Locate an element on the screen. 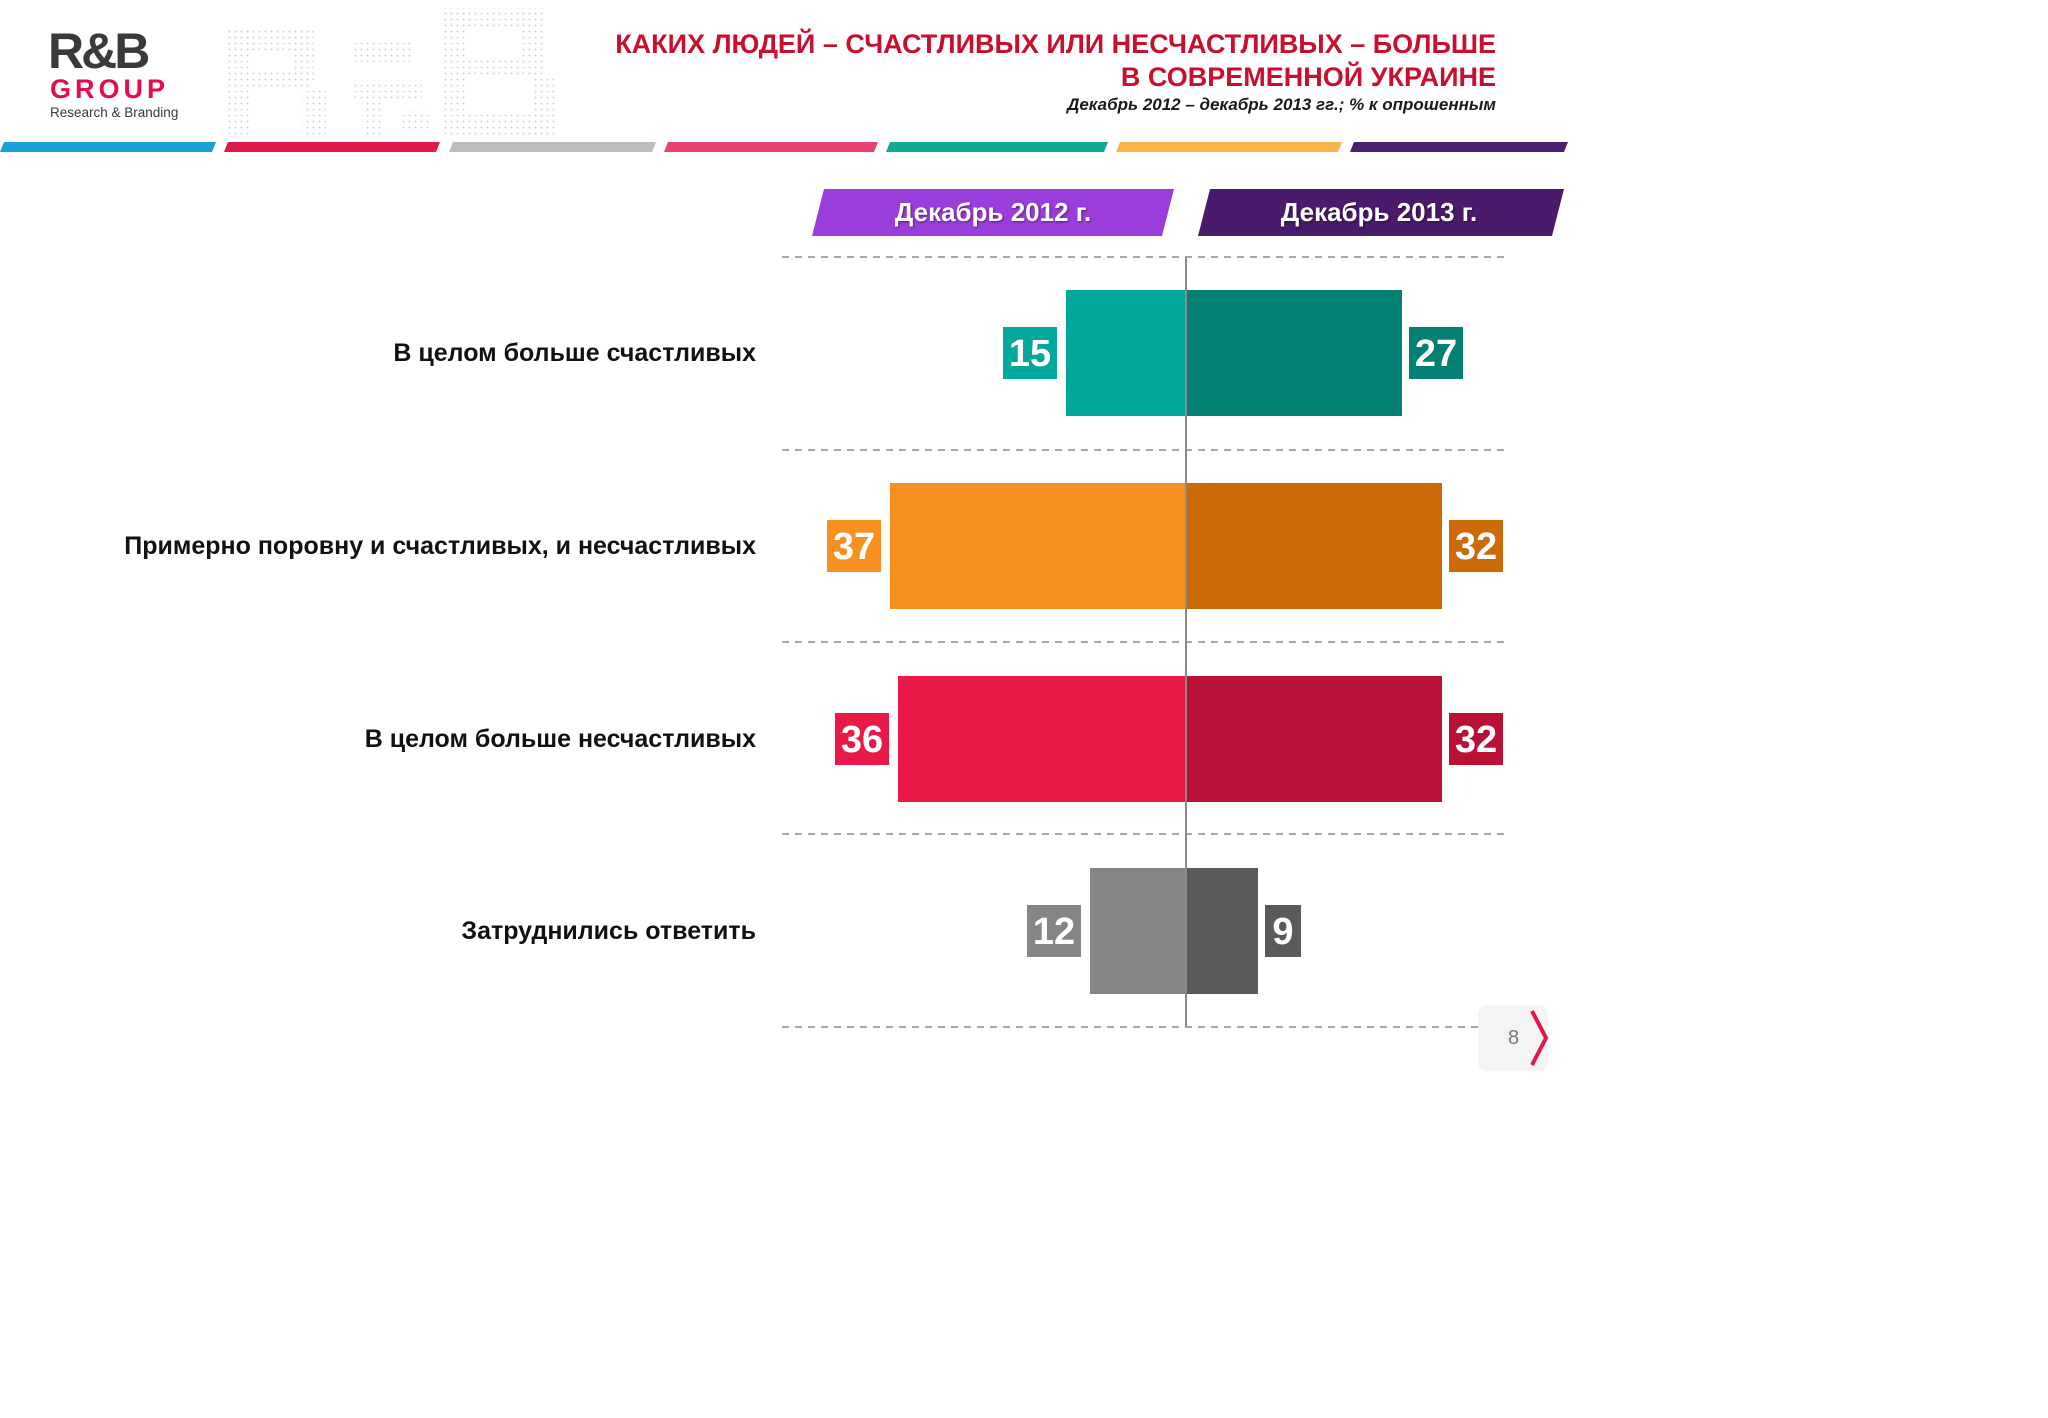 This screenshot has height=1418, width=2048. category-label-dont-know: Затруднились ответить is located at coordinates (608, 931).